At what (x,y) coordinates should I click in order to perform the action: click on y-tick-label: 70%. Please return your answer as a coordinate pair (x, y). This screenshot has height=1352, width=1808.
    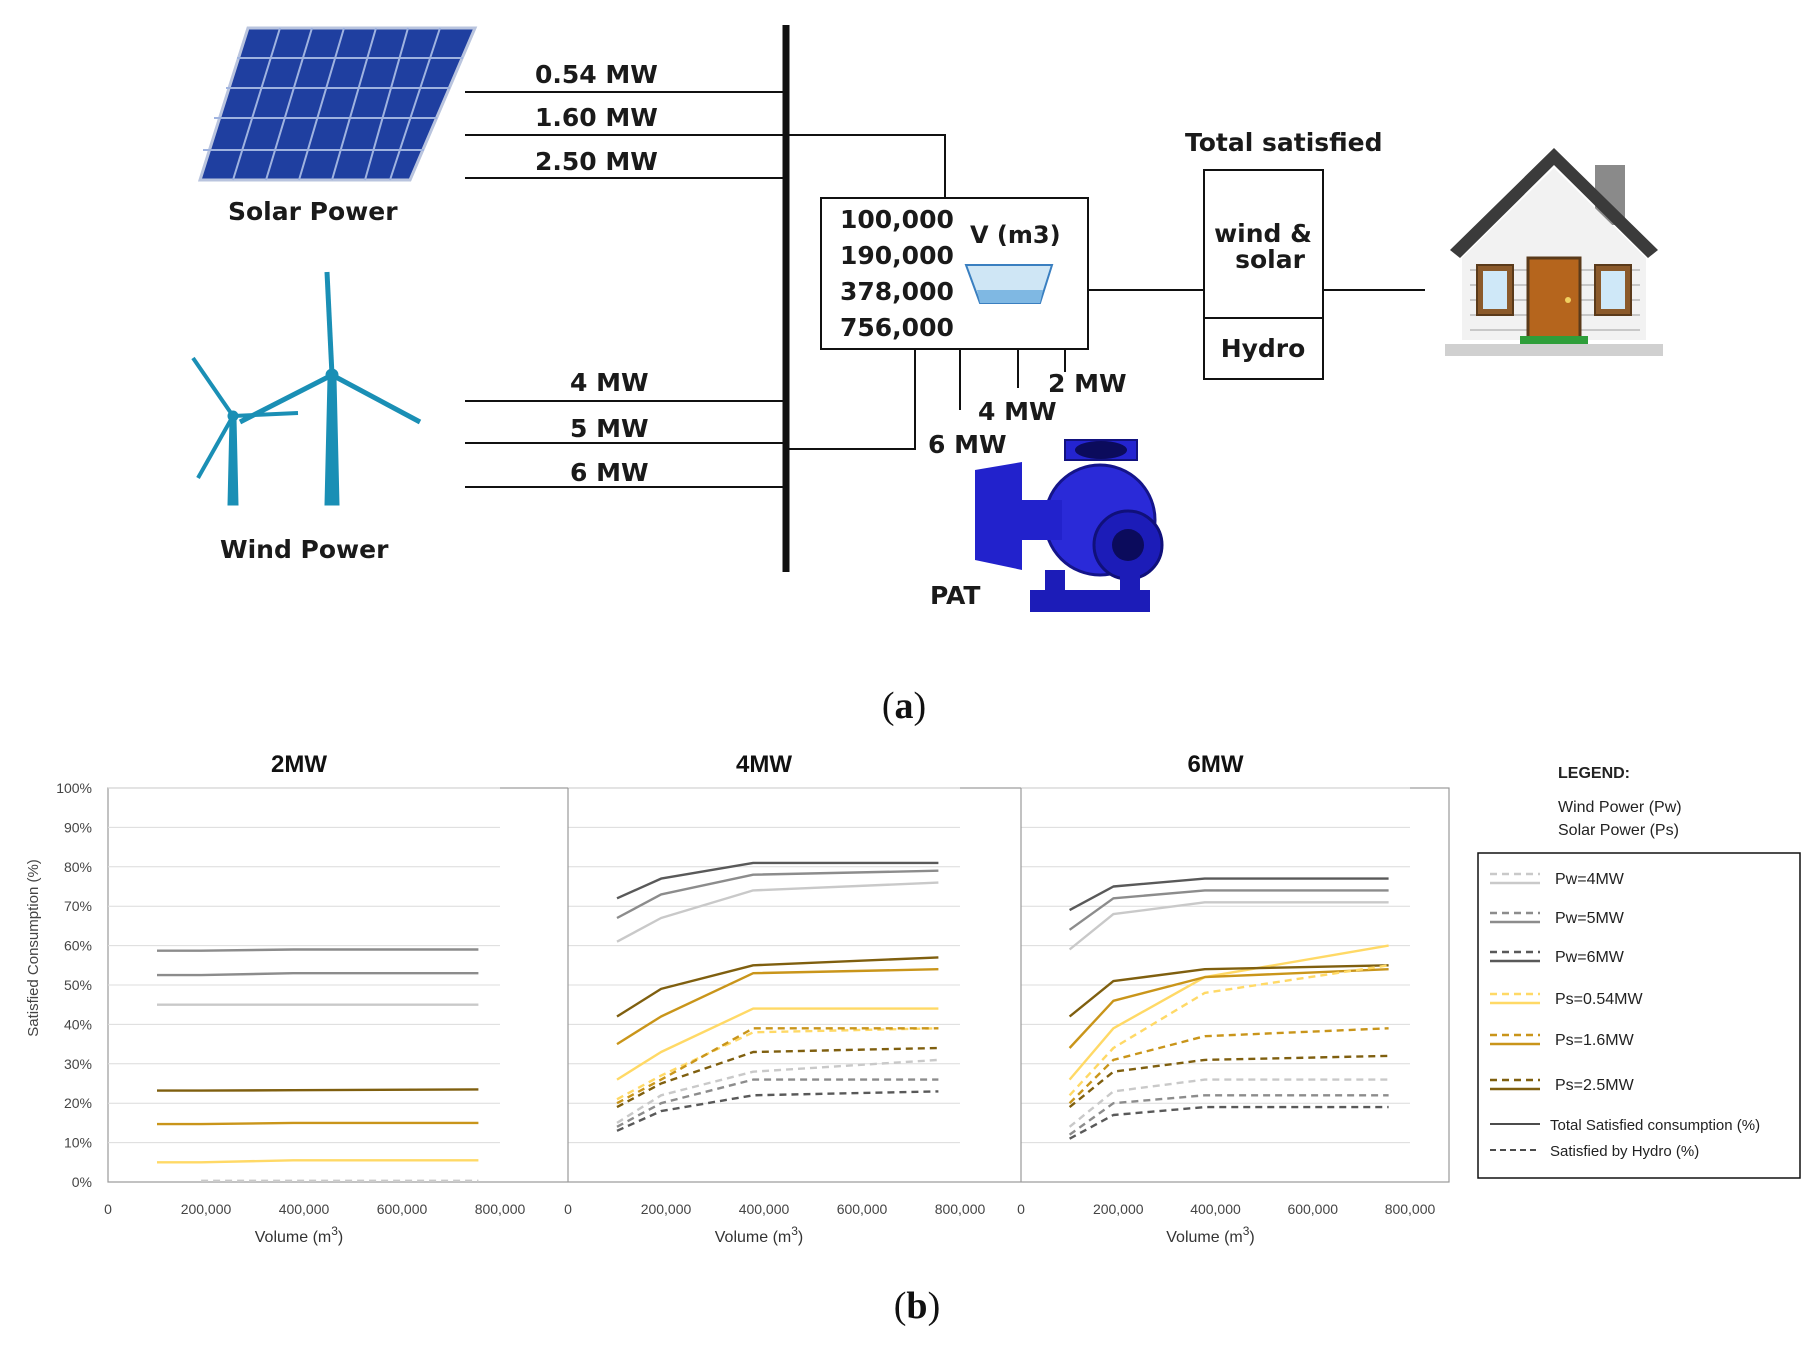
    Looking at the image, I should click on (78, 906).